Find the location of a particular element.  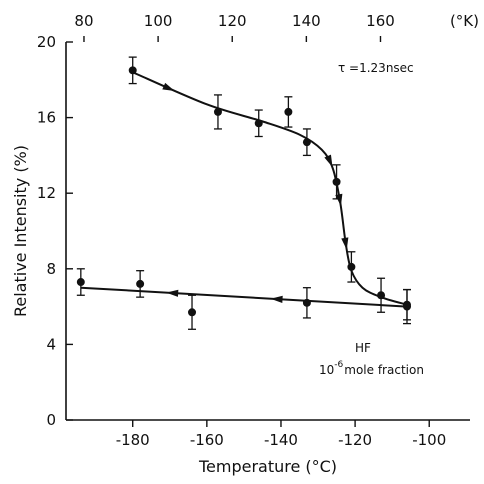

x-axis-title: Temperature (°C) is located at coordinates (267, 466).